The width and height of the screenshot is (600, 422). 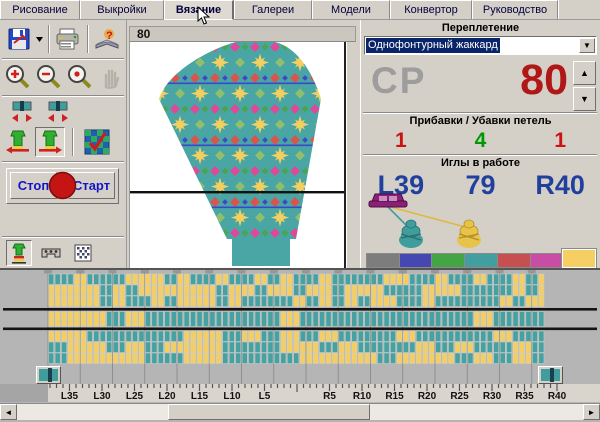 I want to click on left-toolbar: ?, so click(x=63, y=144).